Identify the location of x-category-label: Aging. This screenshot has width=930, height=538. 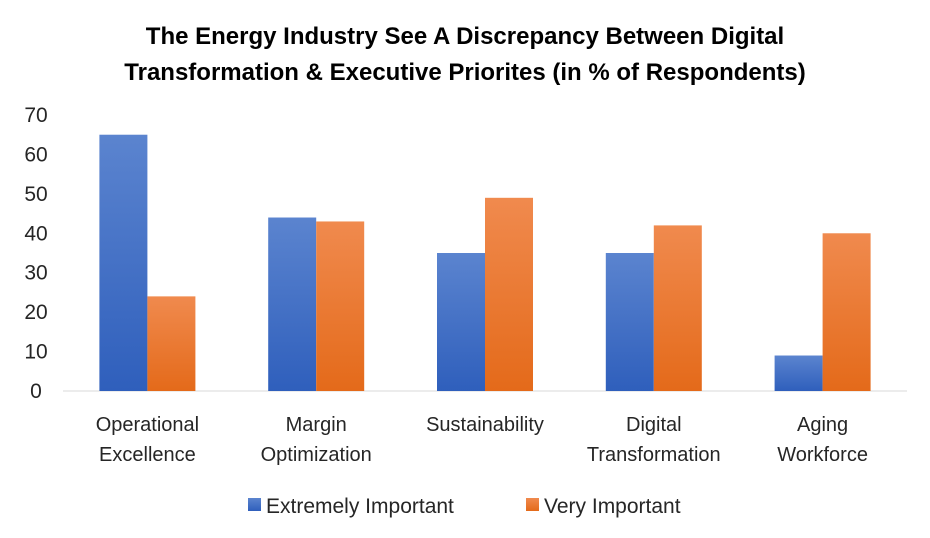
(822, 425).